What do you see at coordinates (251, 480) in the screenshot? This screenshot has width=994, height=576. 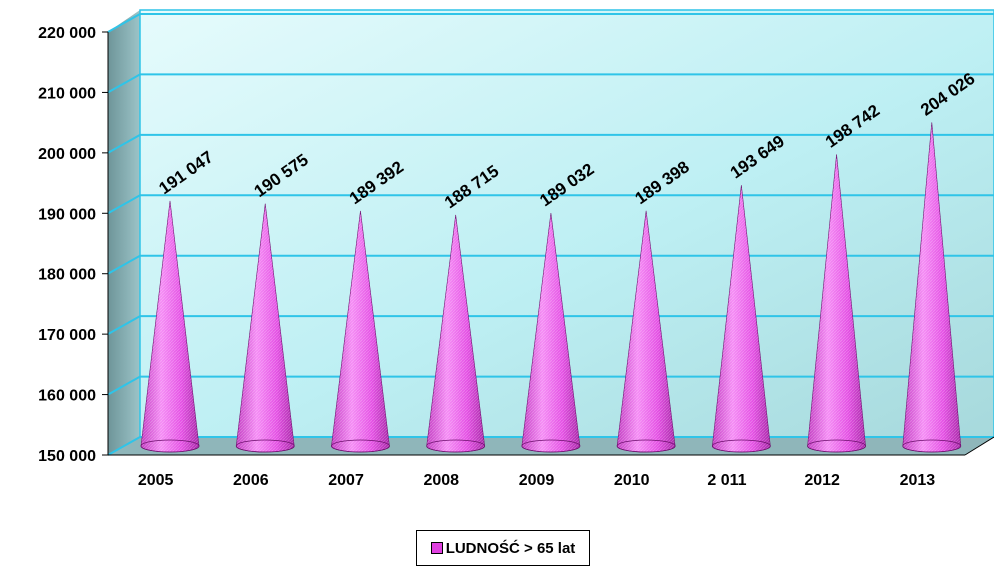 I see `x-tick-label: 2006` at bounding box center [251, 480].